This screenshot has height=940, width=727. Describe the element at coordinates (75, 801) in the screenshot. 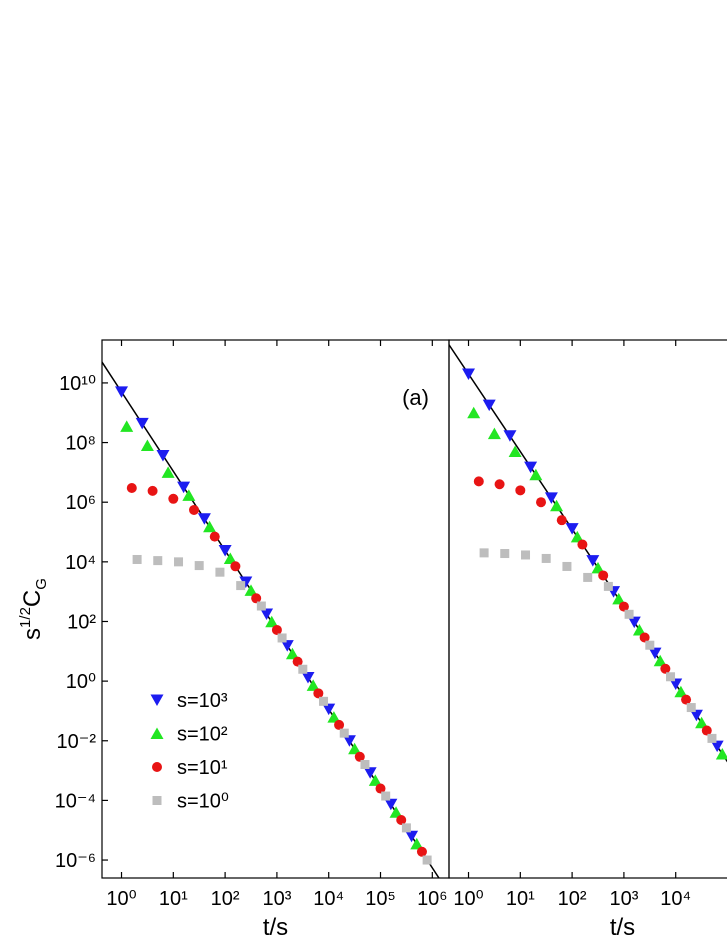

I see `y-tick-label: 10⁻⁴` at that location.